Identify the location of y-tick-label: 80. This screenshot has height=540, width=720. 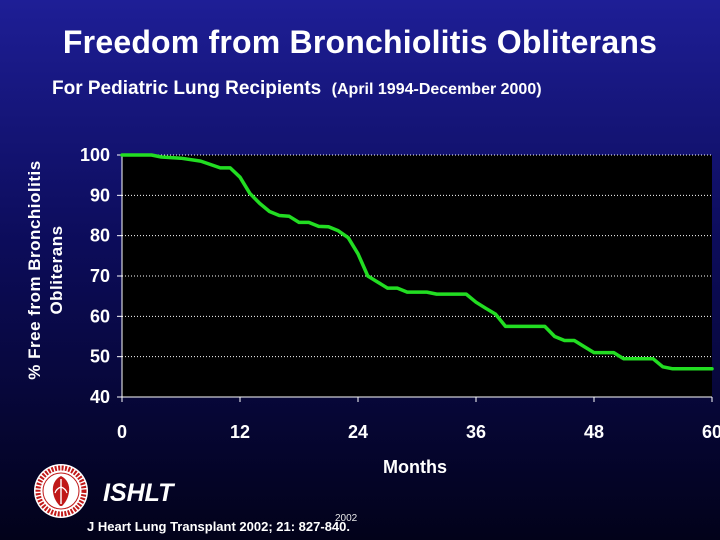
(100, 236).